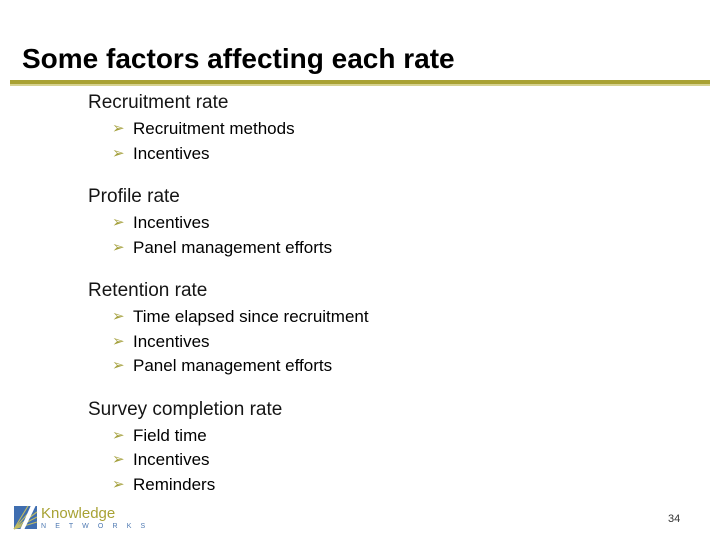  What do you see at coordinates (228, 485) in the screenshot?
I see `list-item: ➢ Reminders` at bounding box center [228, 485].